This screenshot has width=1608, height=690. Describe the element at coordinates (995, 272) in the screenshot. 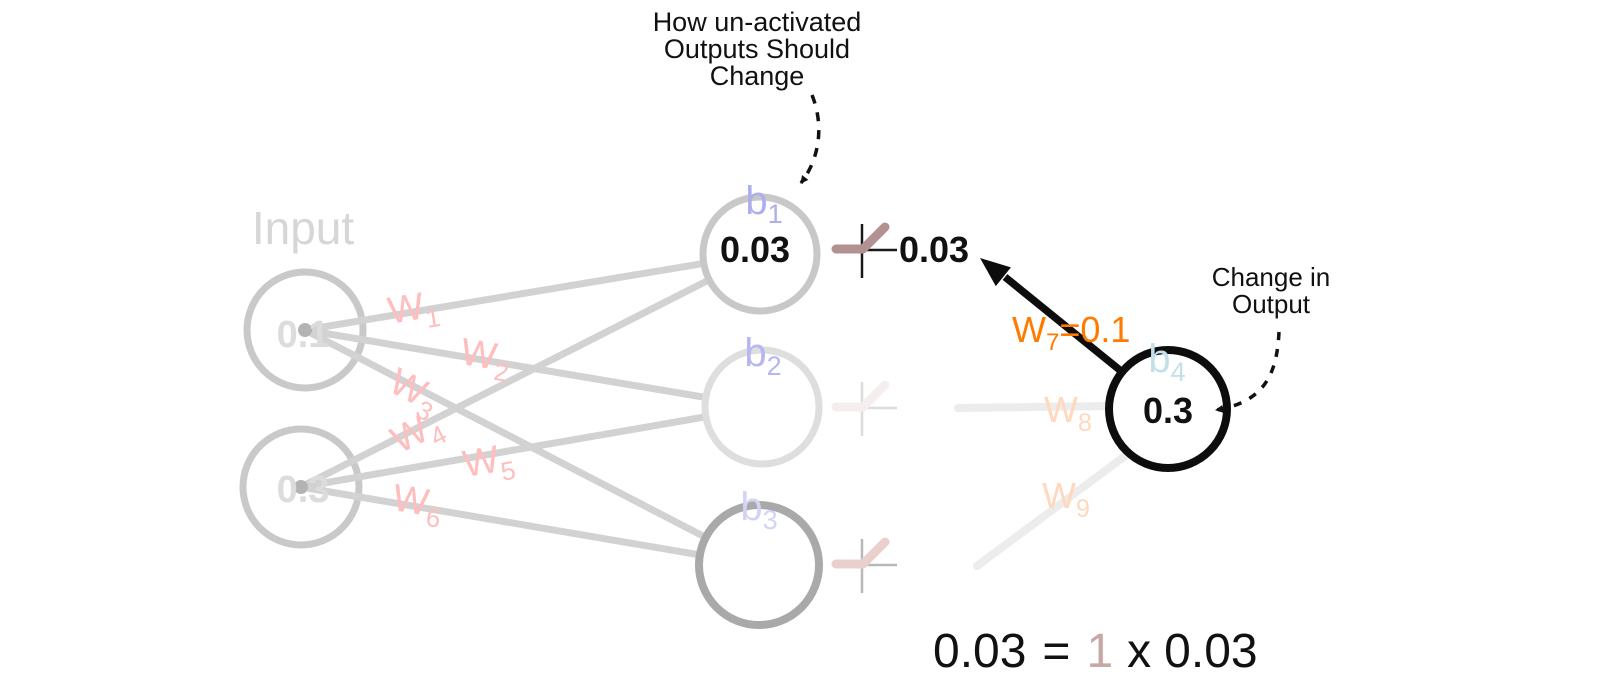

I see `w7-arrow-head` at that location.